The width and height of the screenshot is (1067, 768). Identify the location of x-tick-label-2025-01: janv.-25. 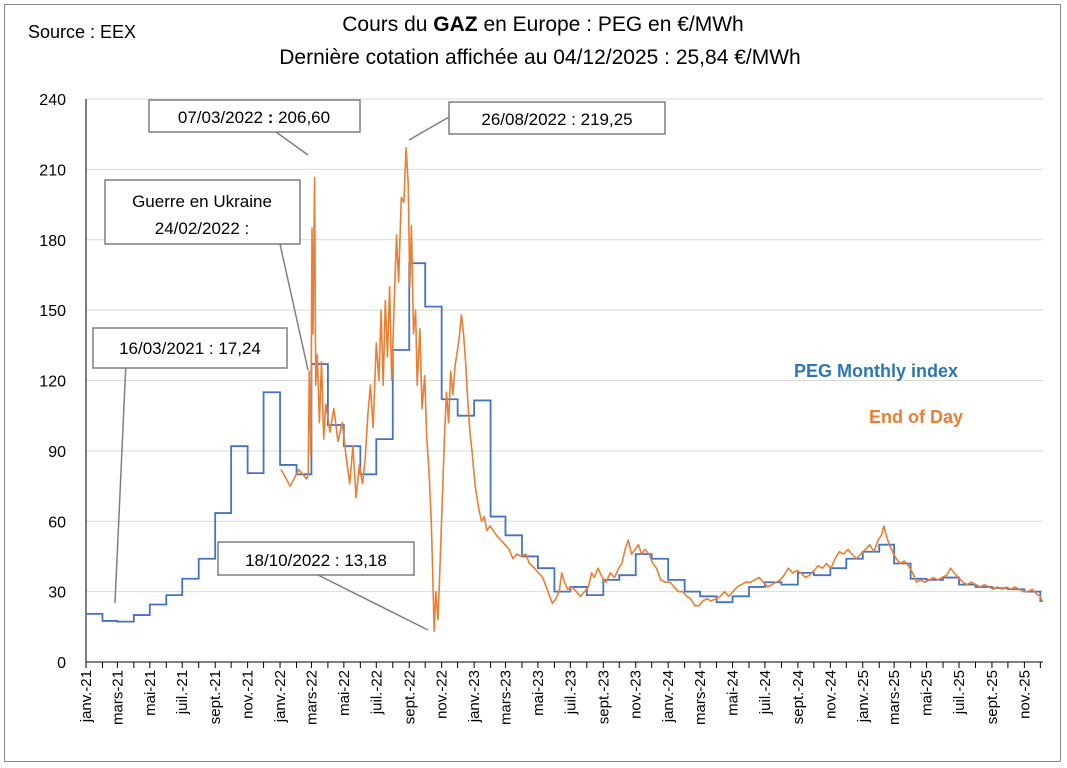
(863, 696).